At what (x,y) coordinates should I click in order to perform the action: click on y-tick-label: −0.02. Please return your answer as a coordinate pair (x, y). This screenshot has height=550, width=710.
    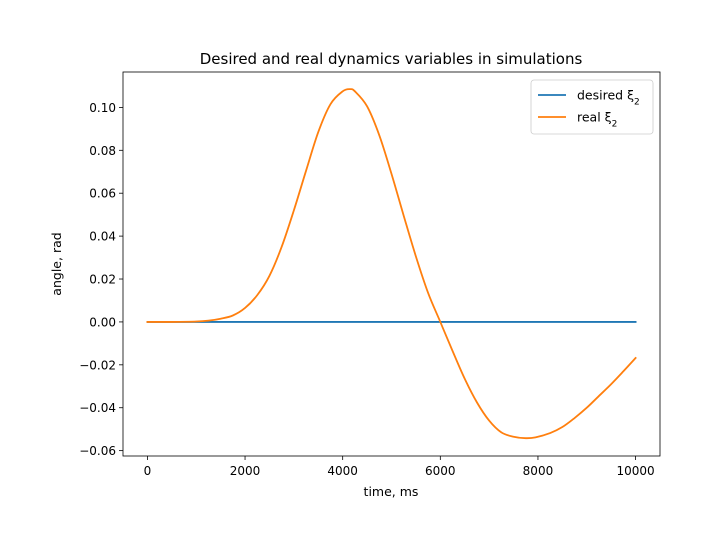
    Looking at the image, I should click on (97, 365).